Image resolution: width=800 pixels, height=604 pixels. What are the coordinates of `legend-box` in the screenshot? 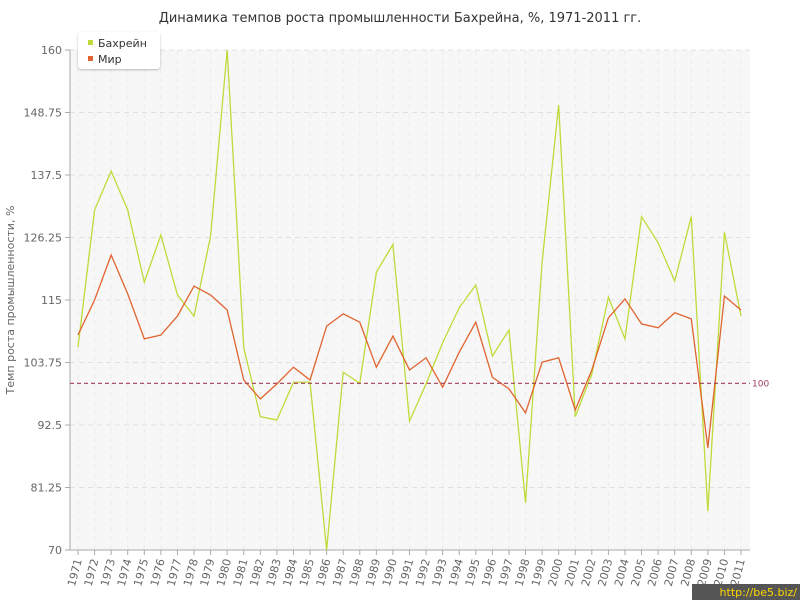 It's located at (119, 50).